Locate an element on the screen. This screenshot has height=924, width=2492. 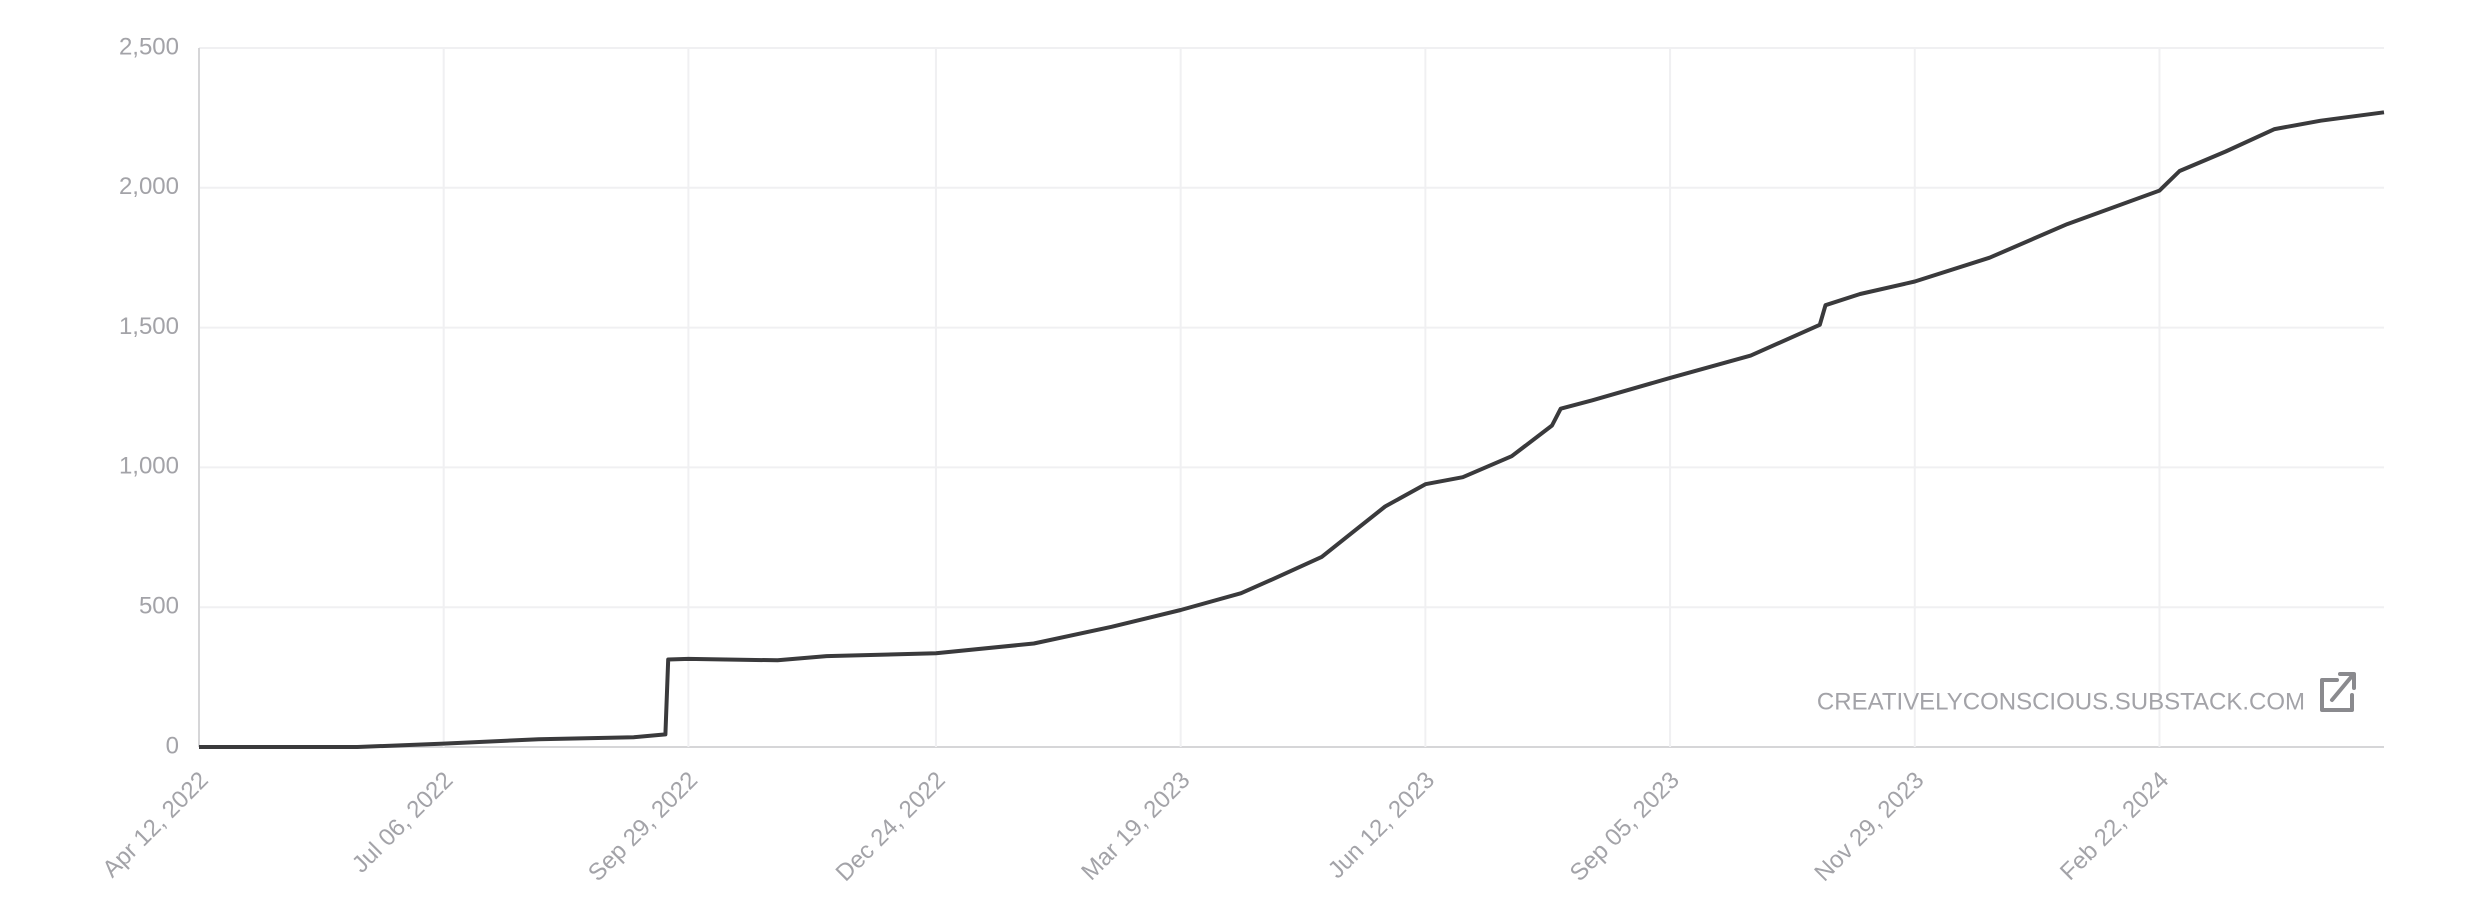
y-tick-label: 0 is located at coordinates (172, 745).